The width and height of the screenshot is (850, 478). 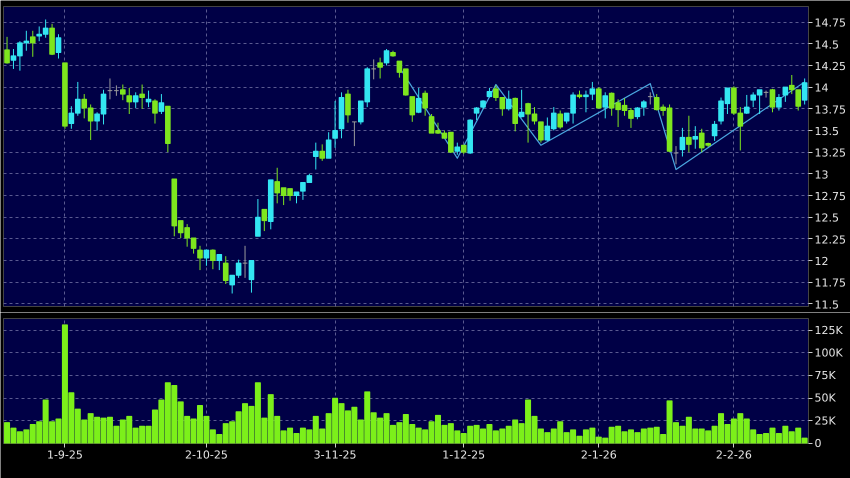 I want to click on y-tick-label: 13.5, so click(x=826, y=131).